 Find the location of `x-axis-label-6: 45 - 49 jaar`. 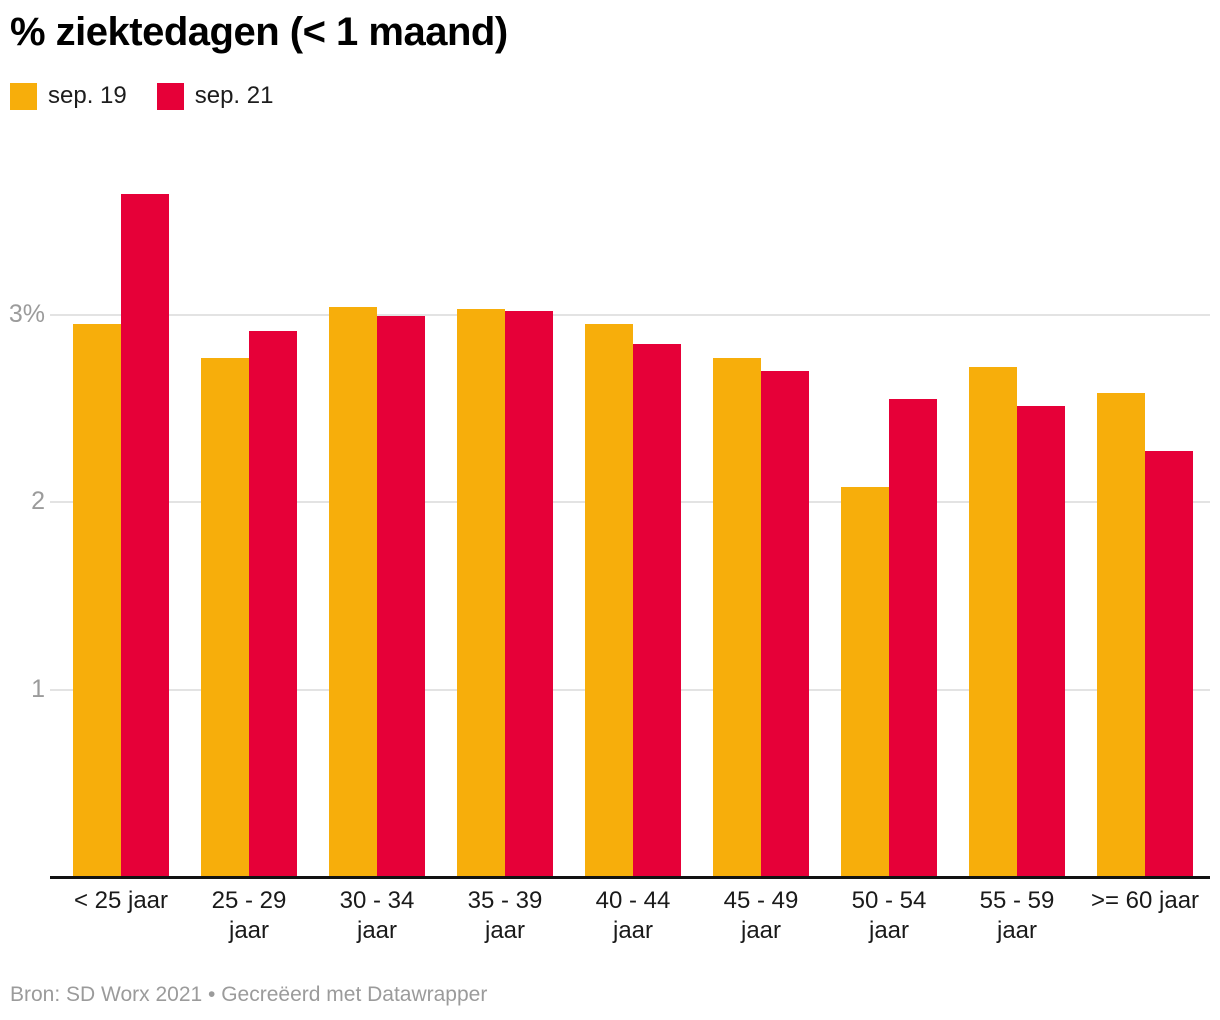

x-axis-label-6: 45 - 49 jaar is located at coordinates (761, 915).